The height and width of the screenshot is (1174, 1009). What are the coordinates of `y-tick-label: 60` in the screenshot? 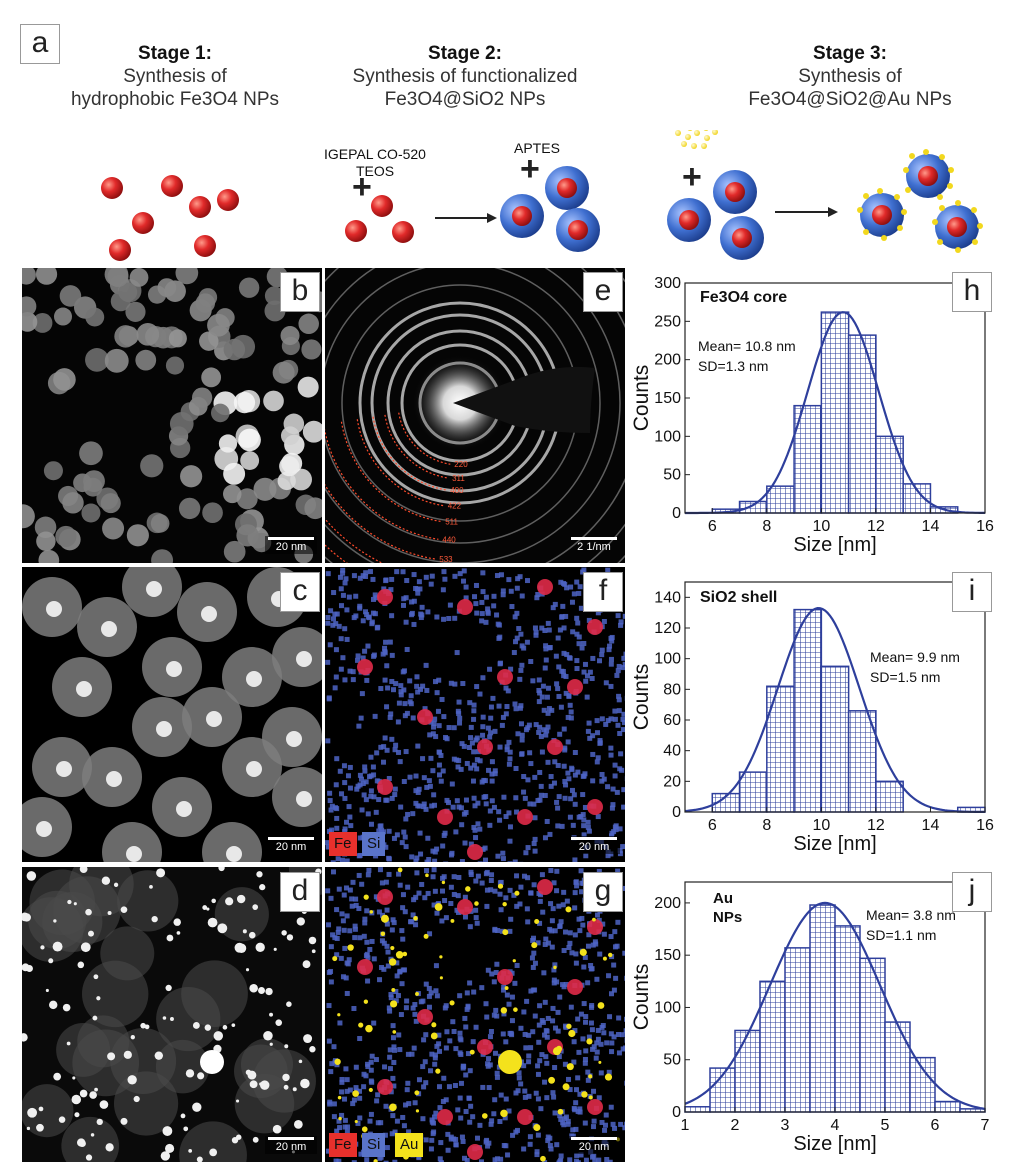 It's located at (672, 720).